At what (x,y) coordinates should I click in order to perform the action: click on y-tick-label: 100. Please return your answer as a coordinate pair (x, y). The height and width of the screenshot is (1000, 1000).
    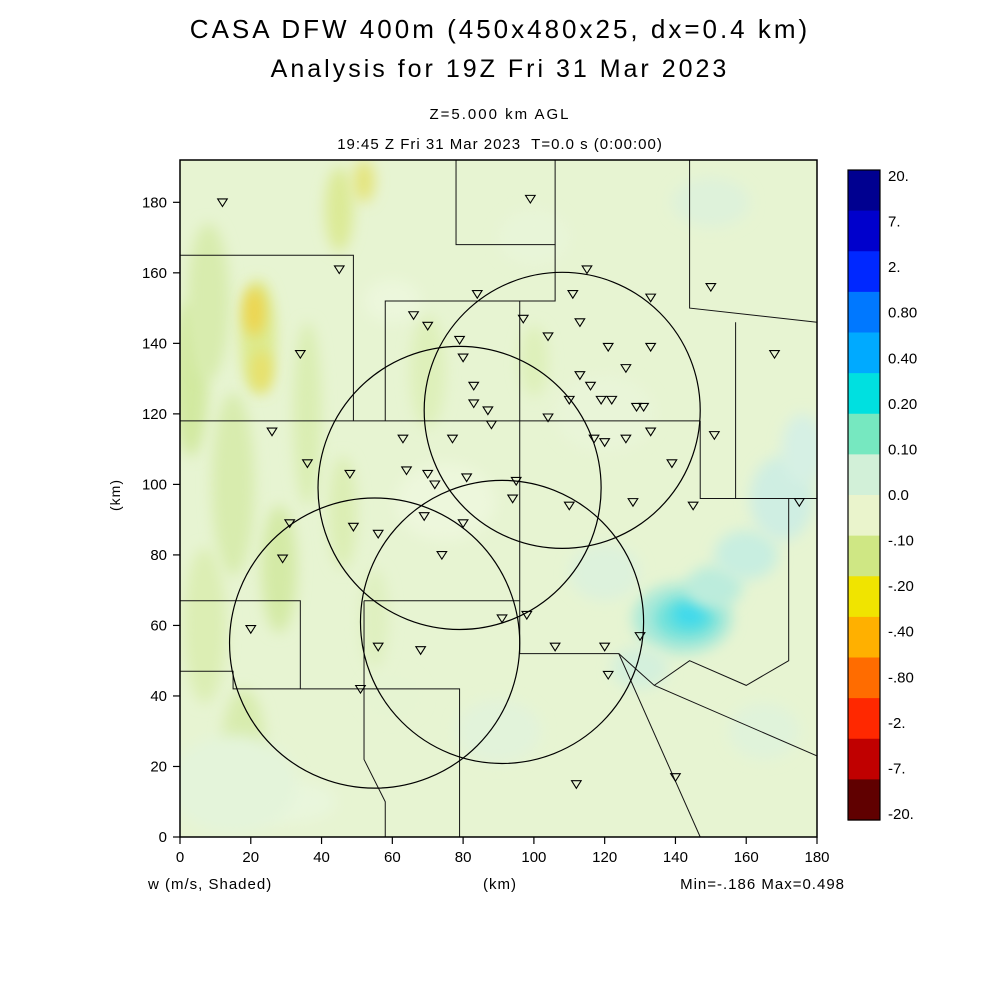
    Looking at the image, I should click on (154, 484).